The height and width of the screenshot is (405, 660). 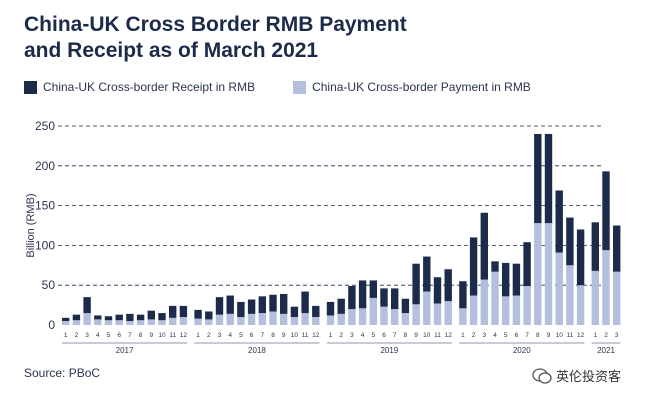 What do you see at coordinates (31, 225) in the screenshot?
I see `y-axis-title: Billion (RMB)` at bounding box center [31, 225].